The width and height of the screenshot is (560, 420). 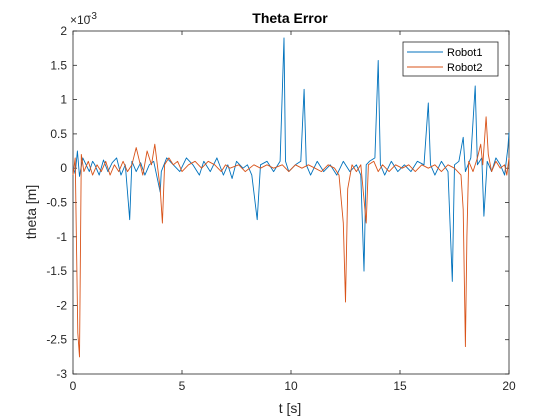 I want to click on legend: Robot1 Robot2, so click(x=450, y=59).